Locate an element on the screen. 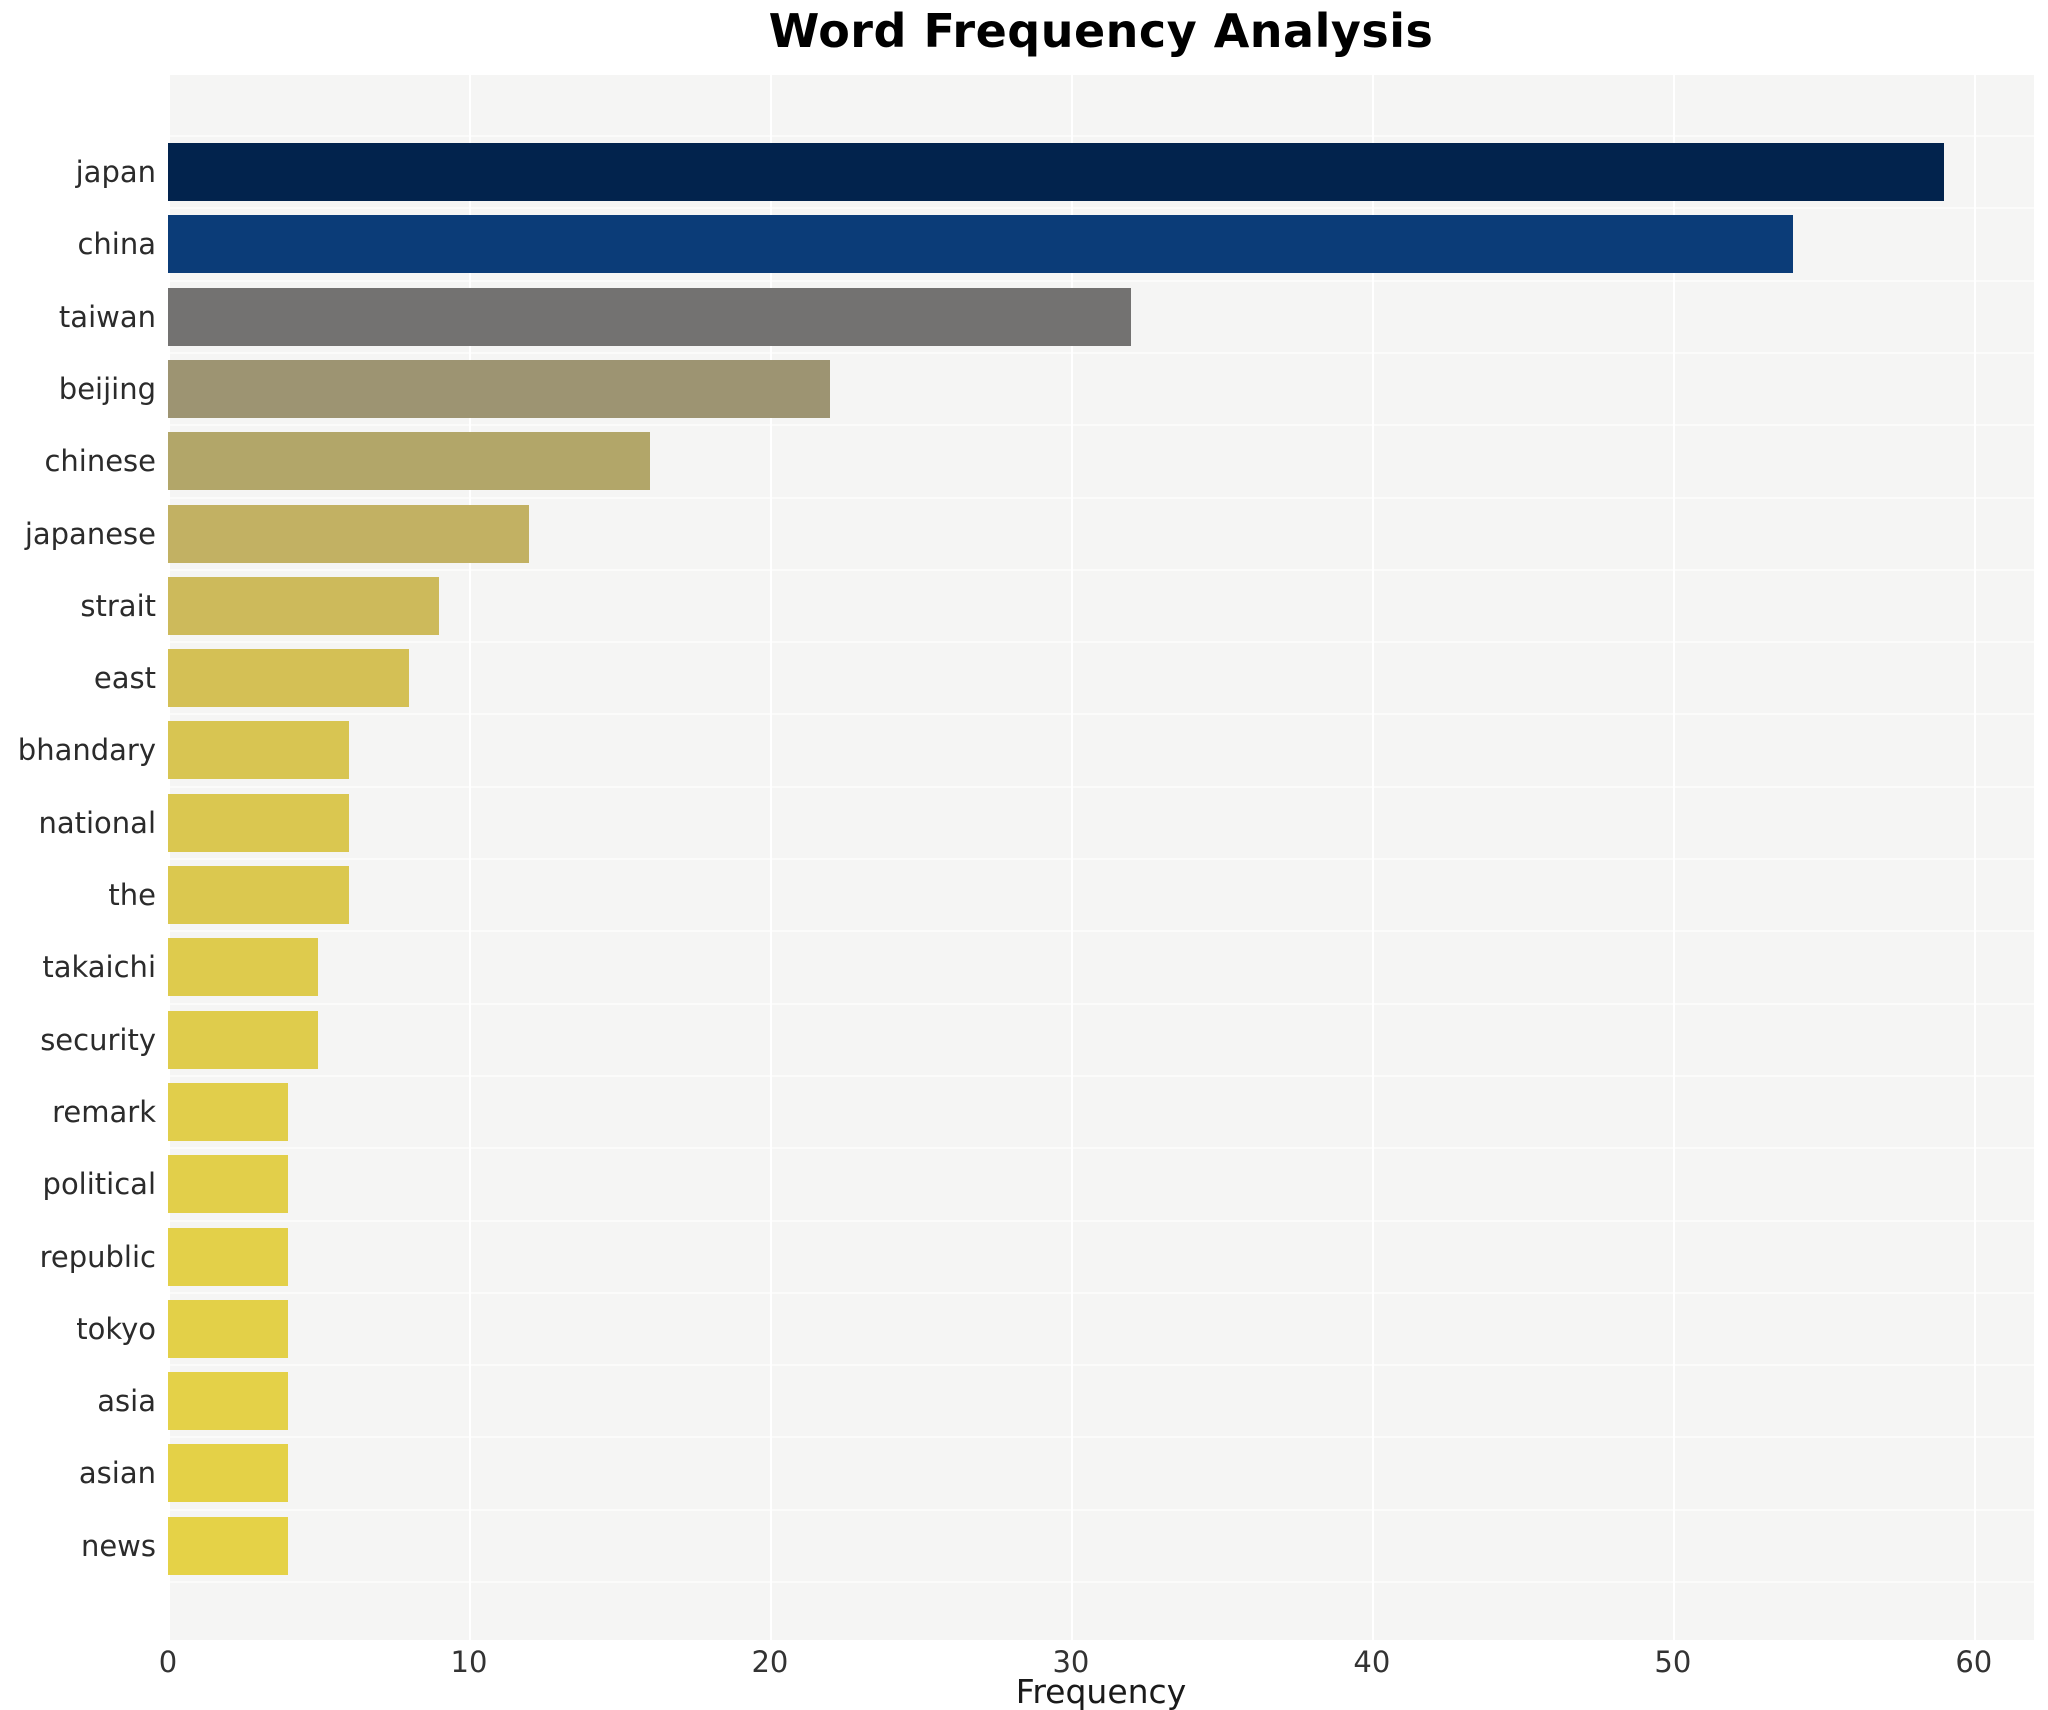  bar-japanese is located at coordinates (349, 533).